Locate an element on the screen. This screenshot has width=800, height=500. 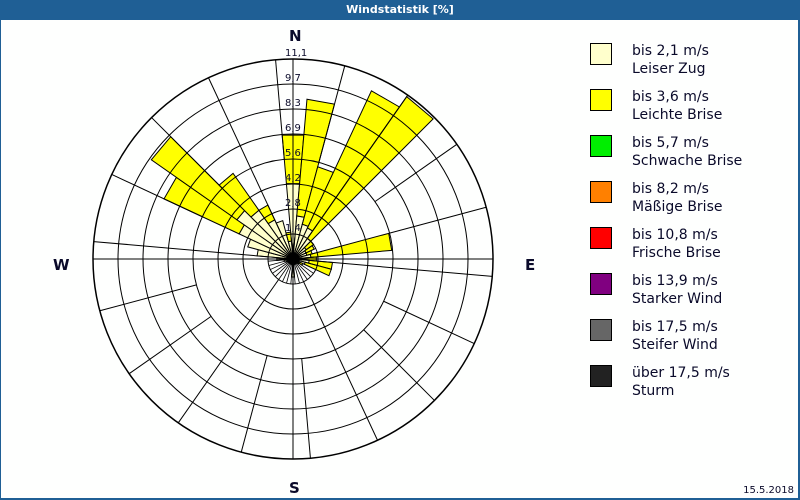
legend-label: Sturm is located at coordinates (653, 391).